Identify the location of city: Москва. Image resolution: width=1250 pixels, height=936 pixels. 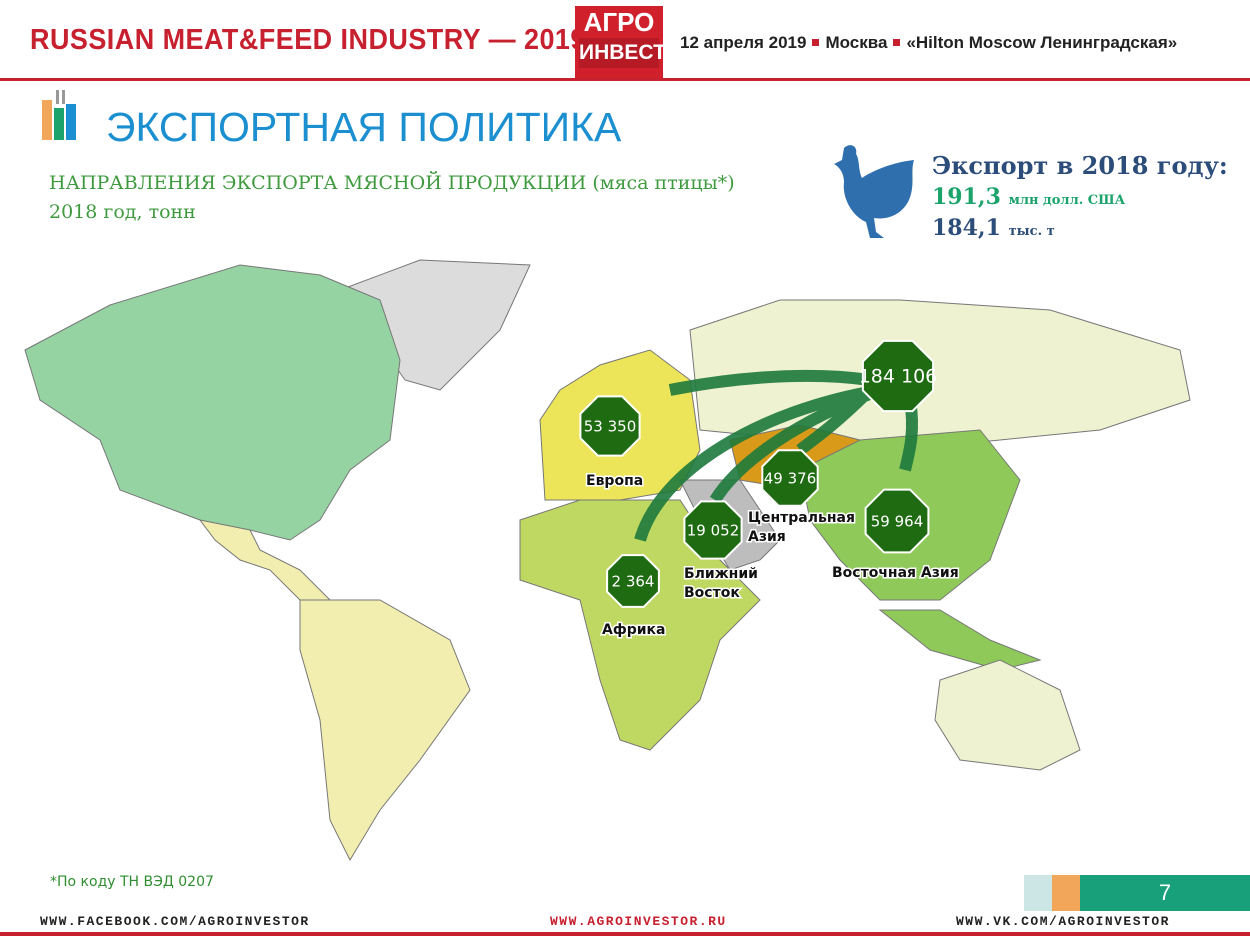
(856, 42).